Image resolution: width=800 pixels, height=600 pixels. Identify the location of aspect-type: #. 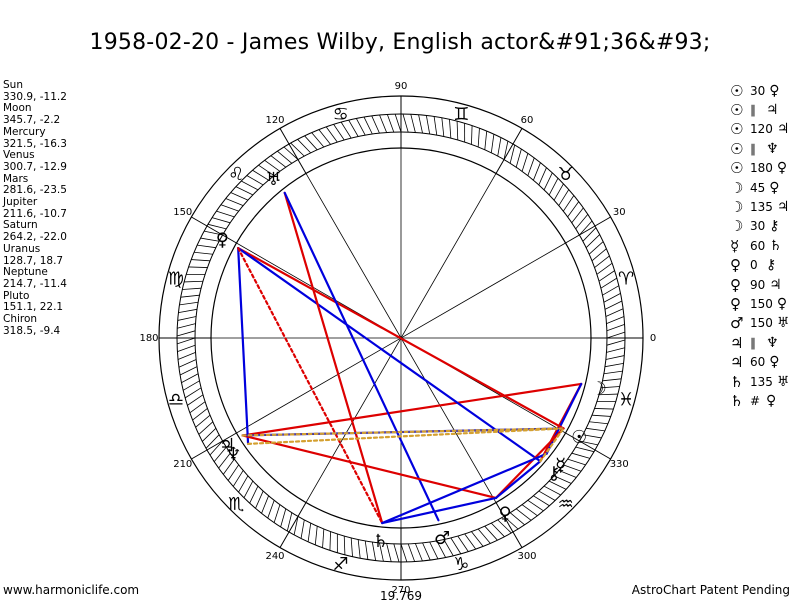
(755, 400).